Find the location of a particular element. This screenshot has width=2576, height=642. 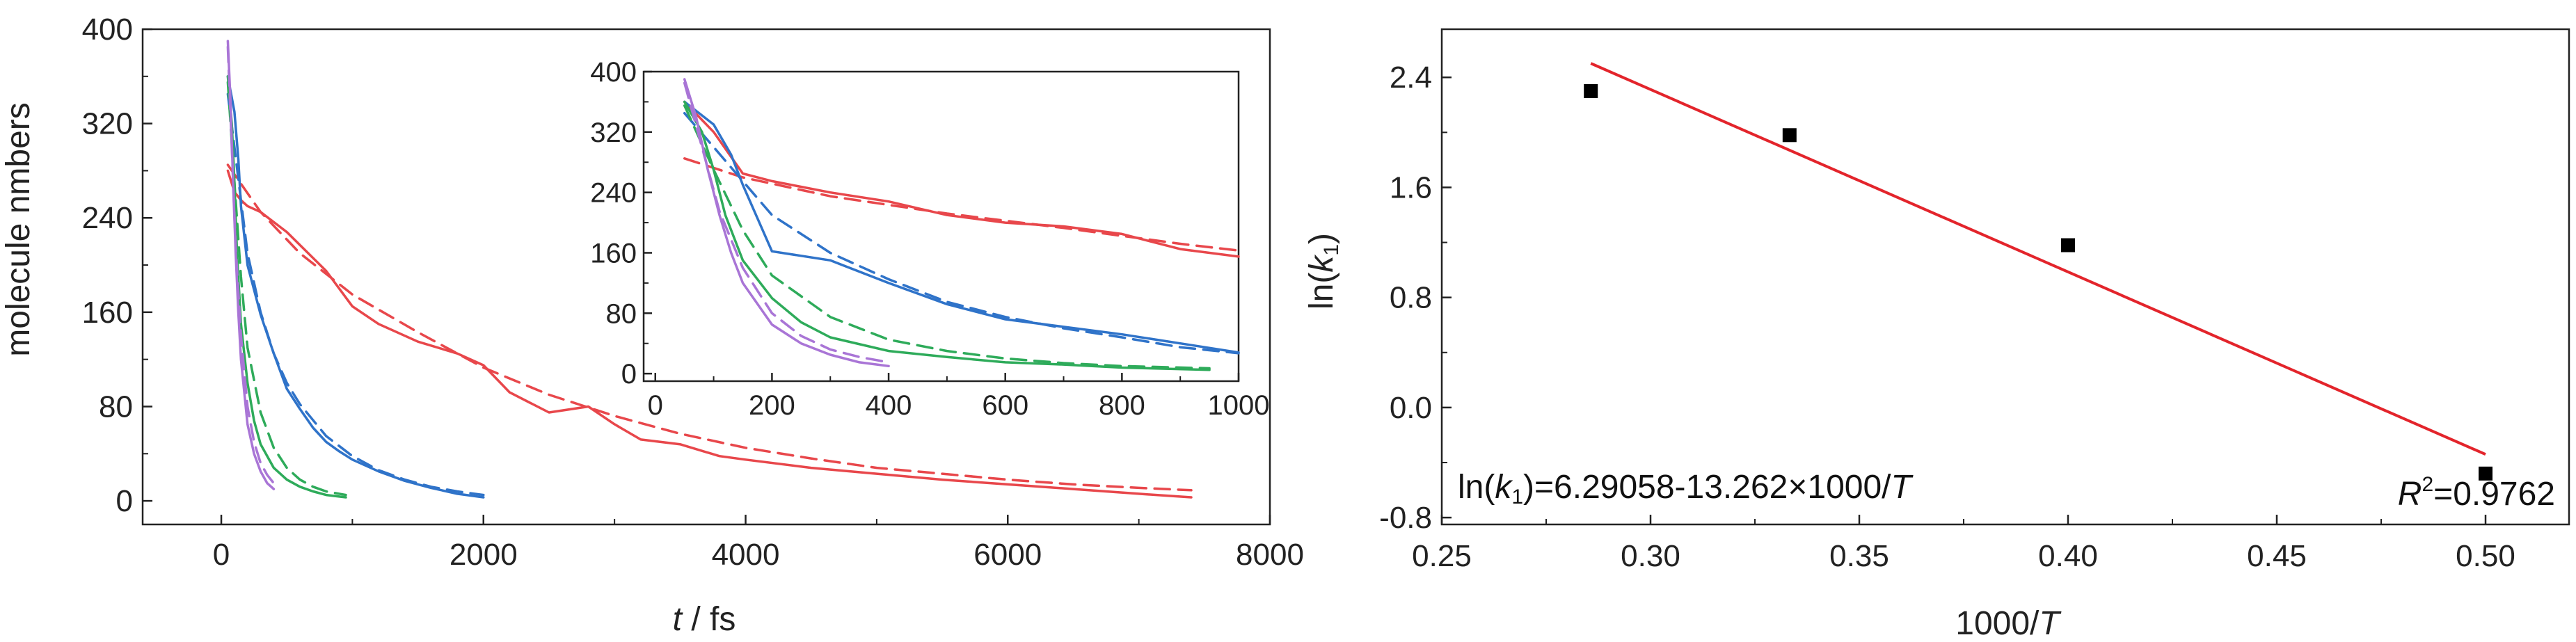

inset-chart: 0 200 400 600 800 1000 0 80 160 240 320 400 is located at coordinates (929, 239).